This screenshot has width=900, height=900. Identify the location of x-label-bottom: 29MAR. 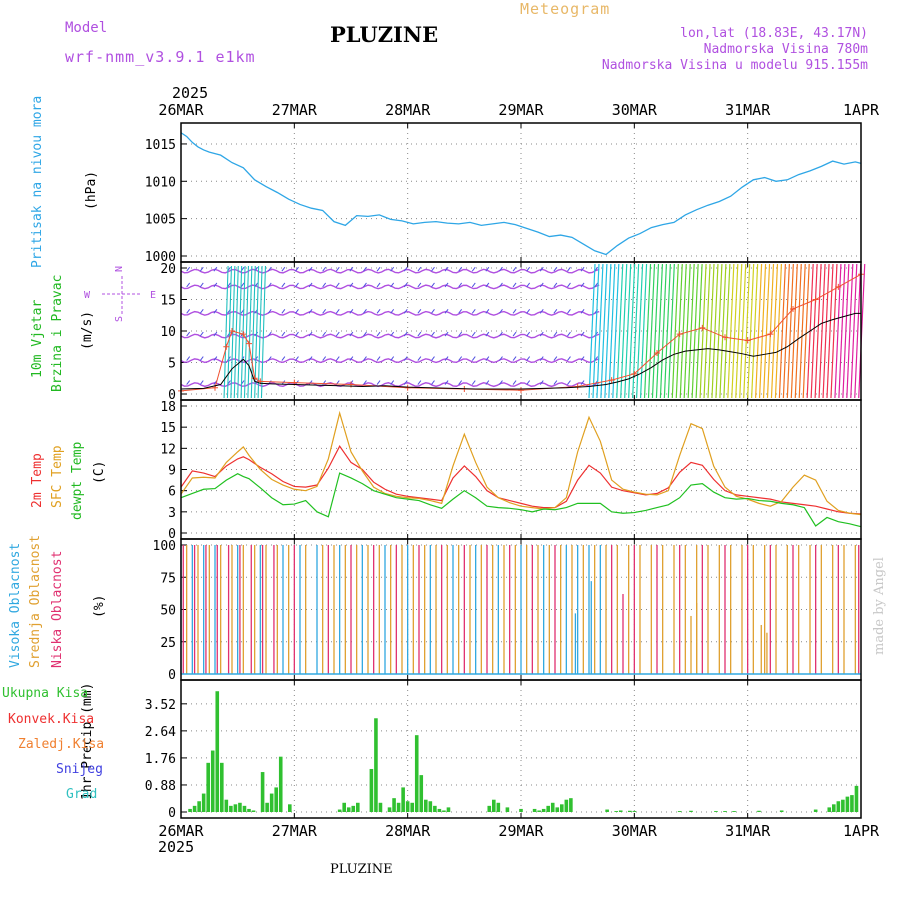
(521, 831).